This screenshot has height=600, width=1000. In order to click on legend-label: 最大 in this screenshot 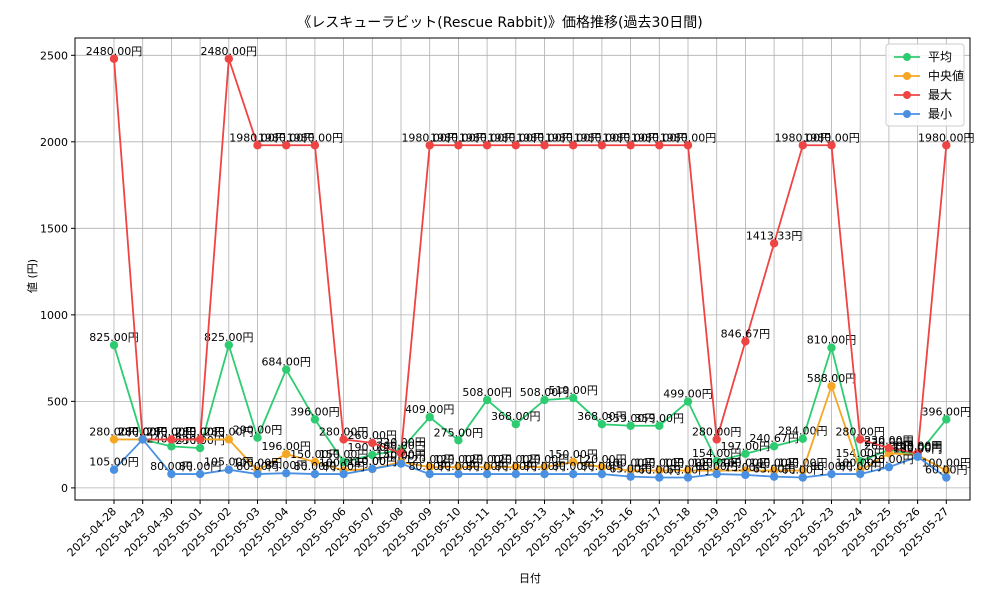, I will do `click(940, 95)`.